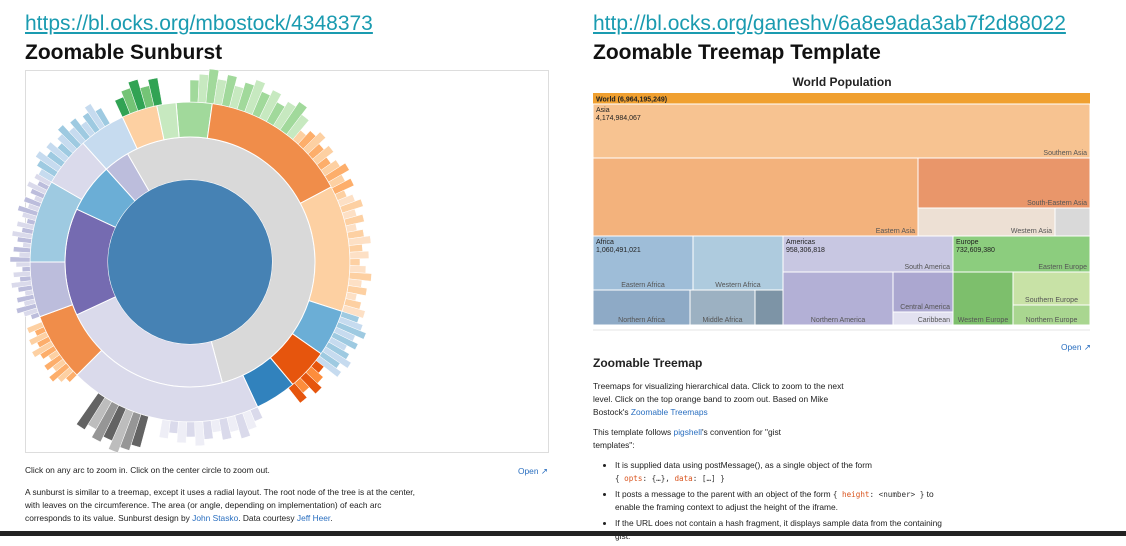 This screenshot has width=1126, height=546. I want to click on region-label: Eastern Africa, so click(643, 285).